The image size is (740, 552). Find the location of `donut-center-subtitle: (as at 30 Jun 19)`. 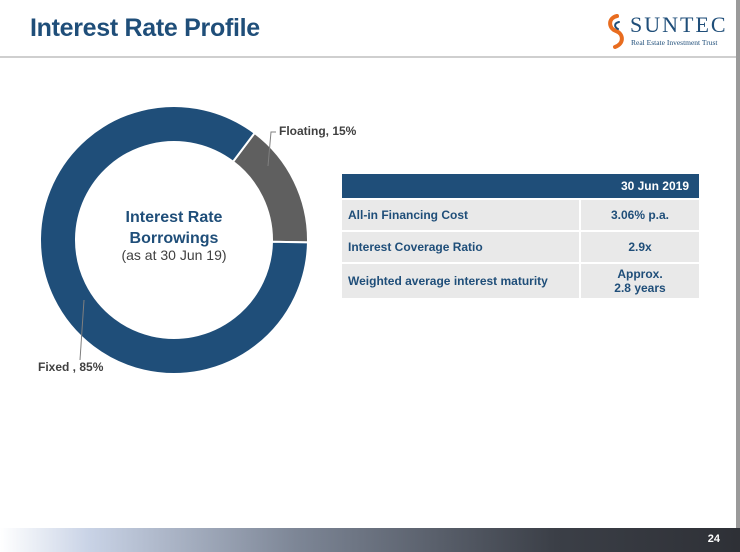

donut-center-subtitle: (as at 30 Jun 19) is located at coordinates (174, 255).